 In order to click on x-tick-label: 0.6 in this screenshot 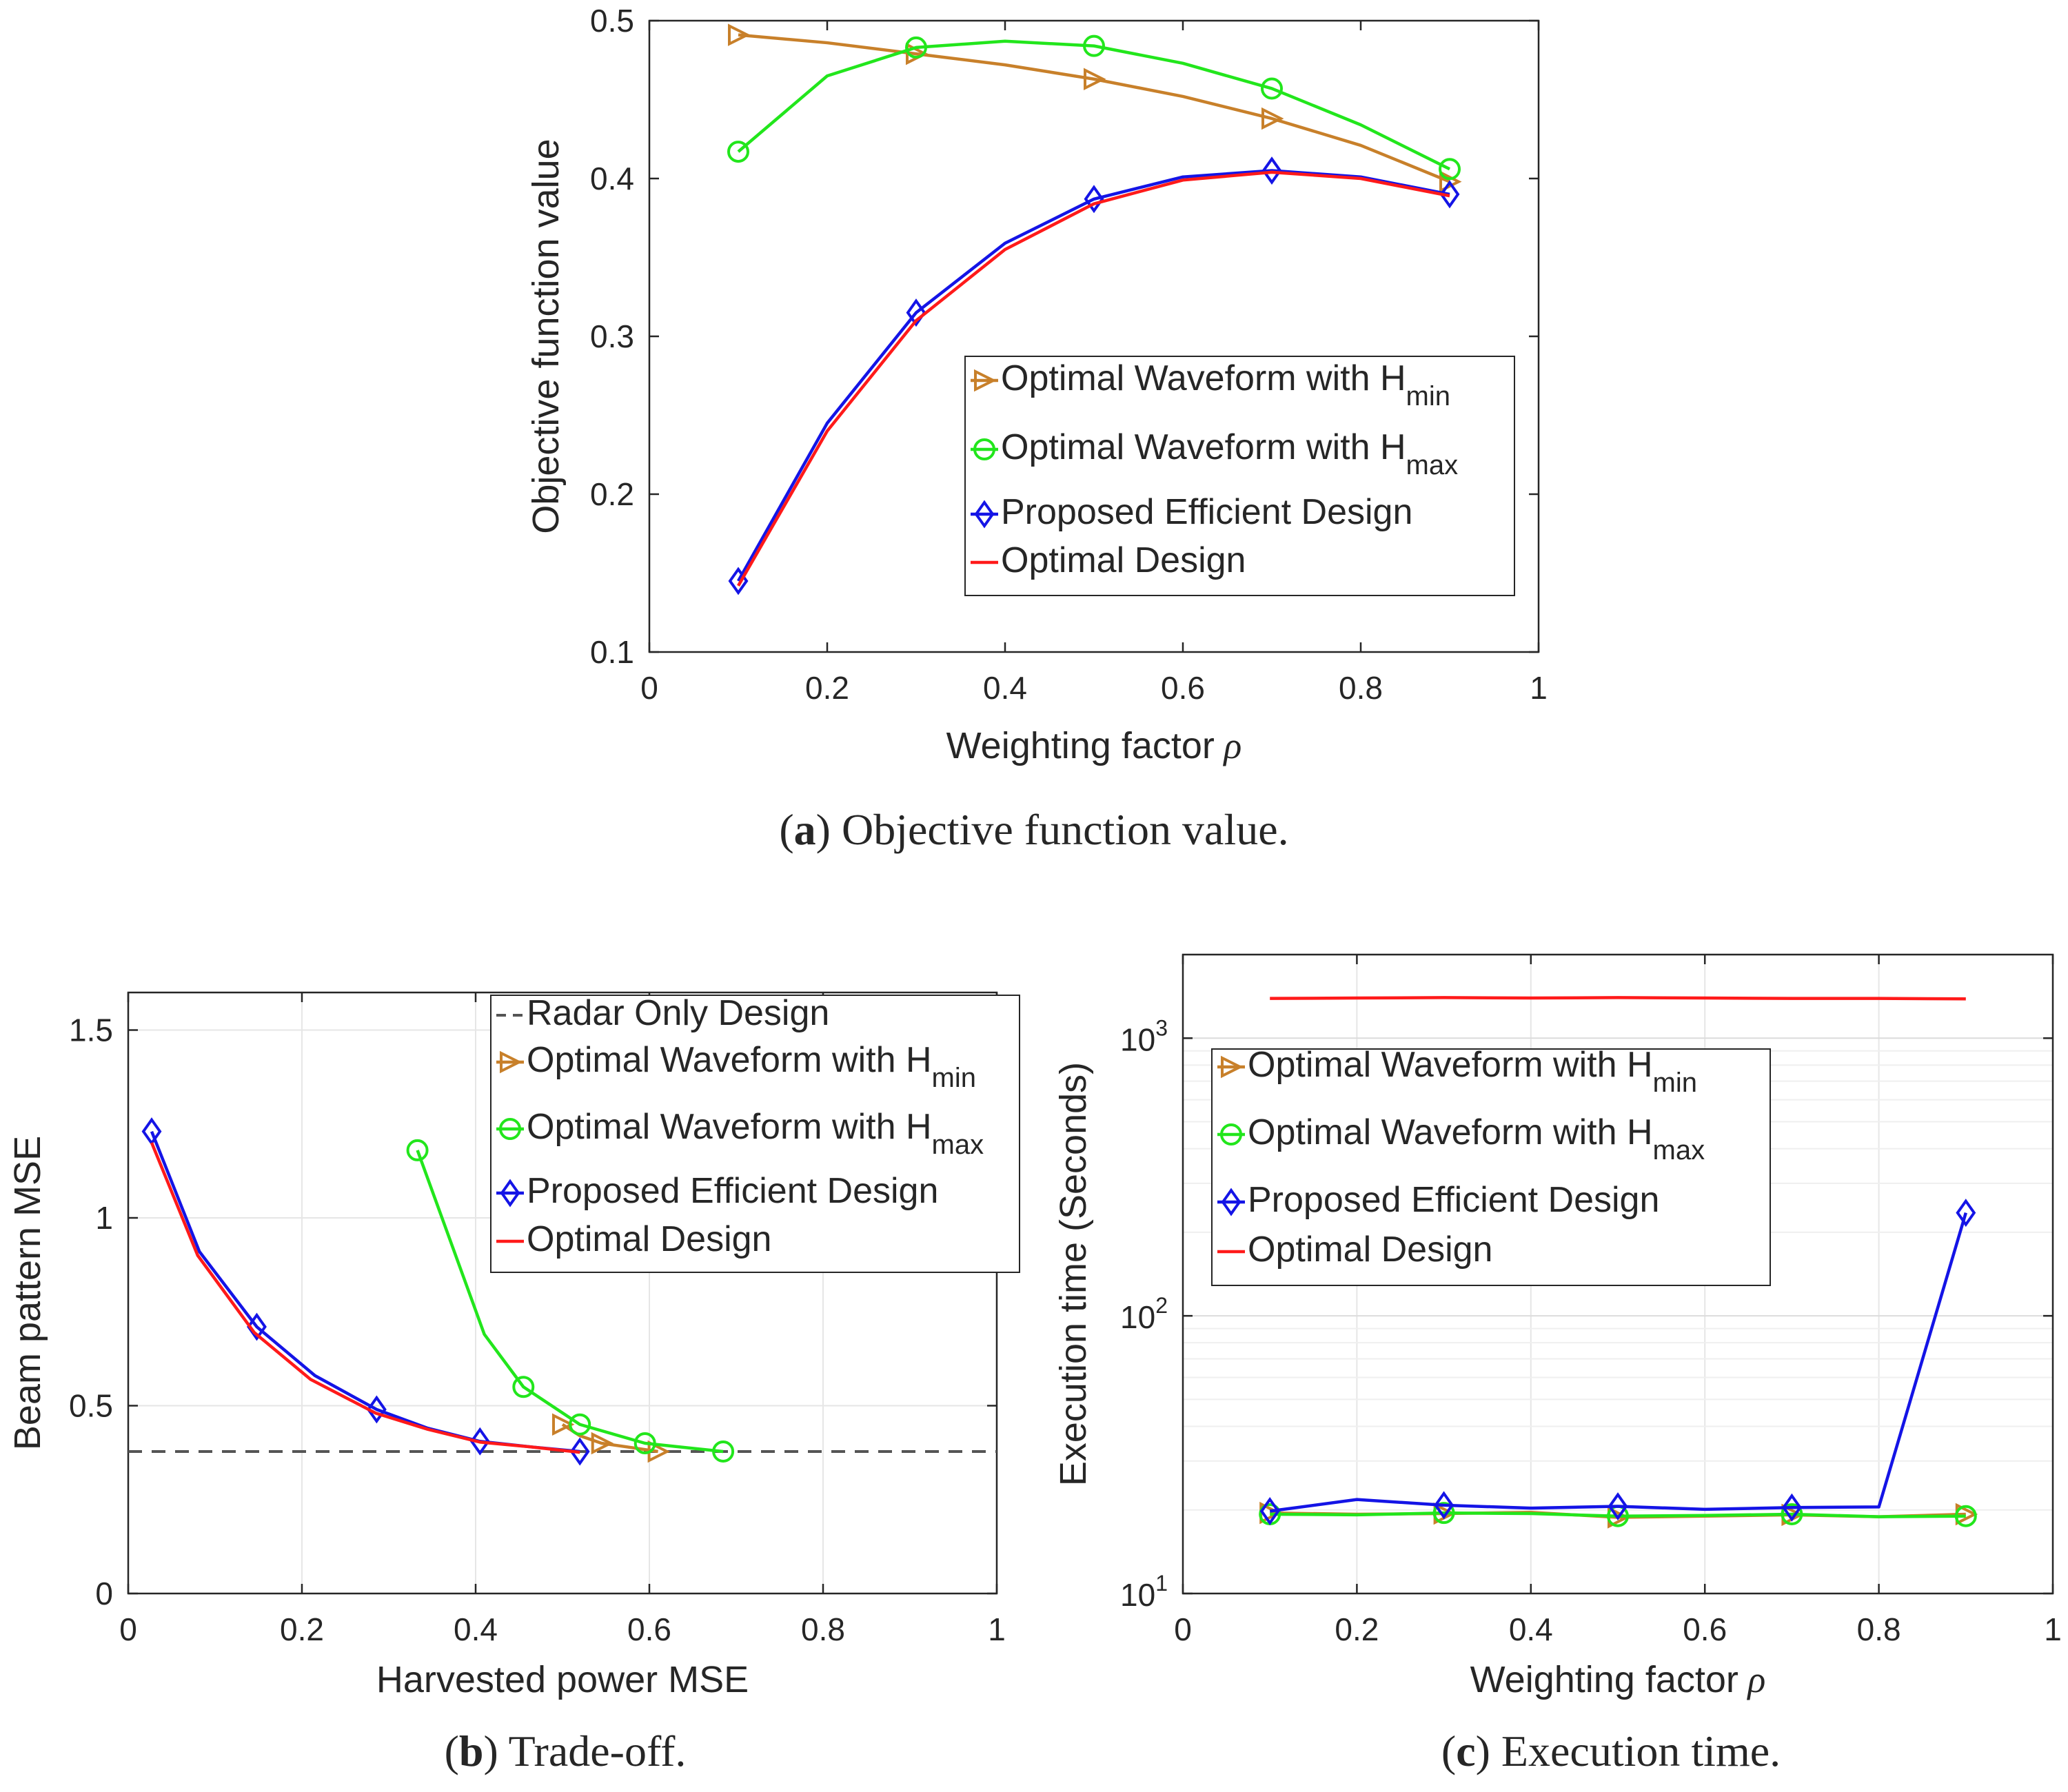, I will do `click(1705, 1629)`.